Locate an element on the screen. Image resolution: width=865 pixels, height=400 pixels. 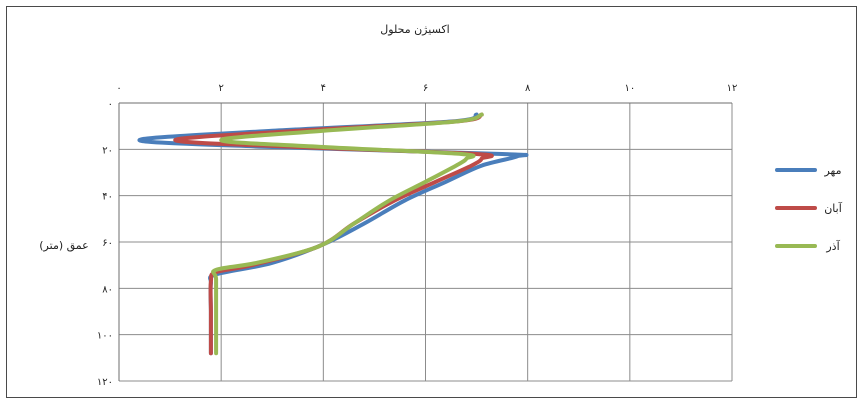
y-tick-label: ۱۰۰ is located at coordinates (105, 336).